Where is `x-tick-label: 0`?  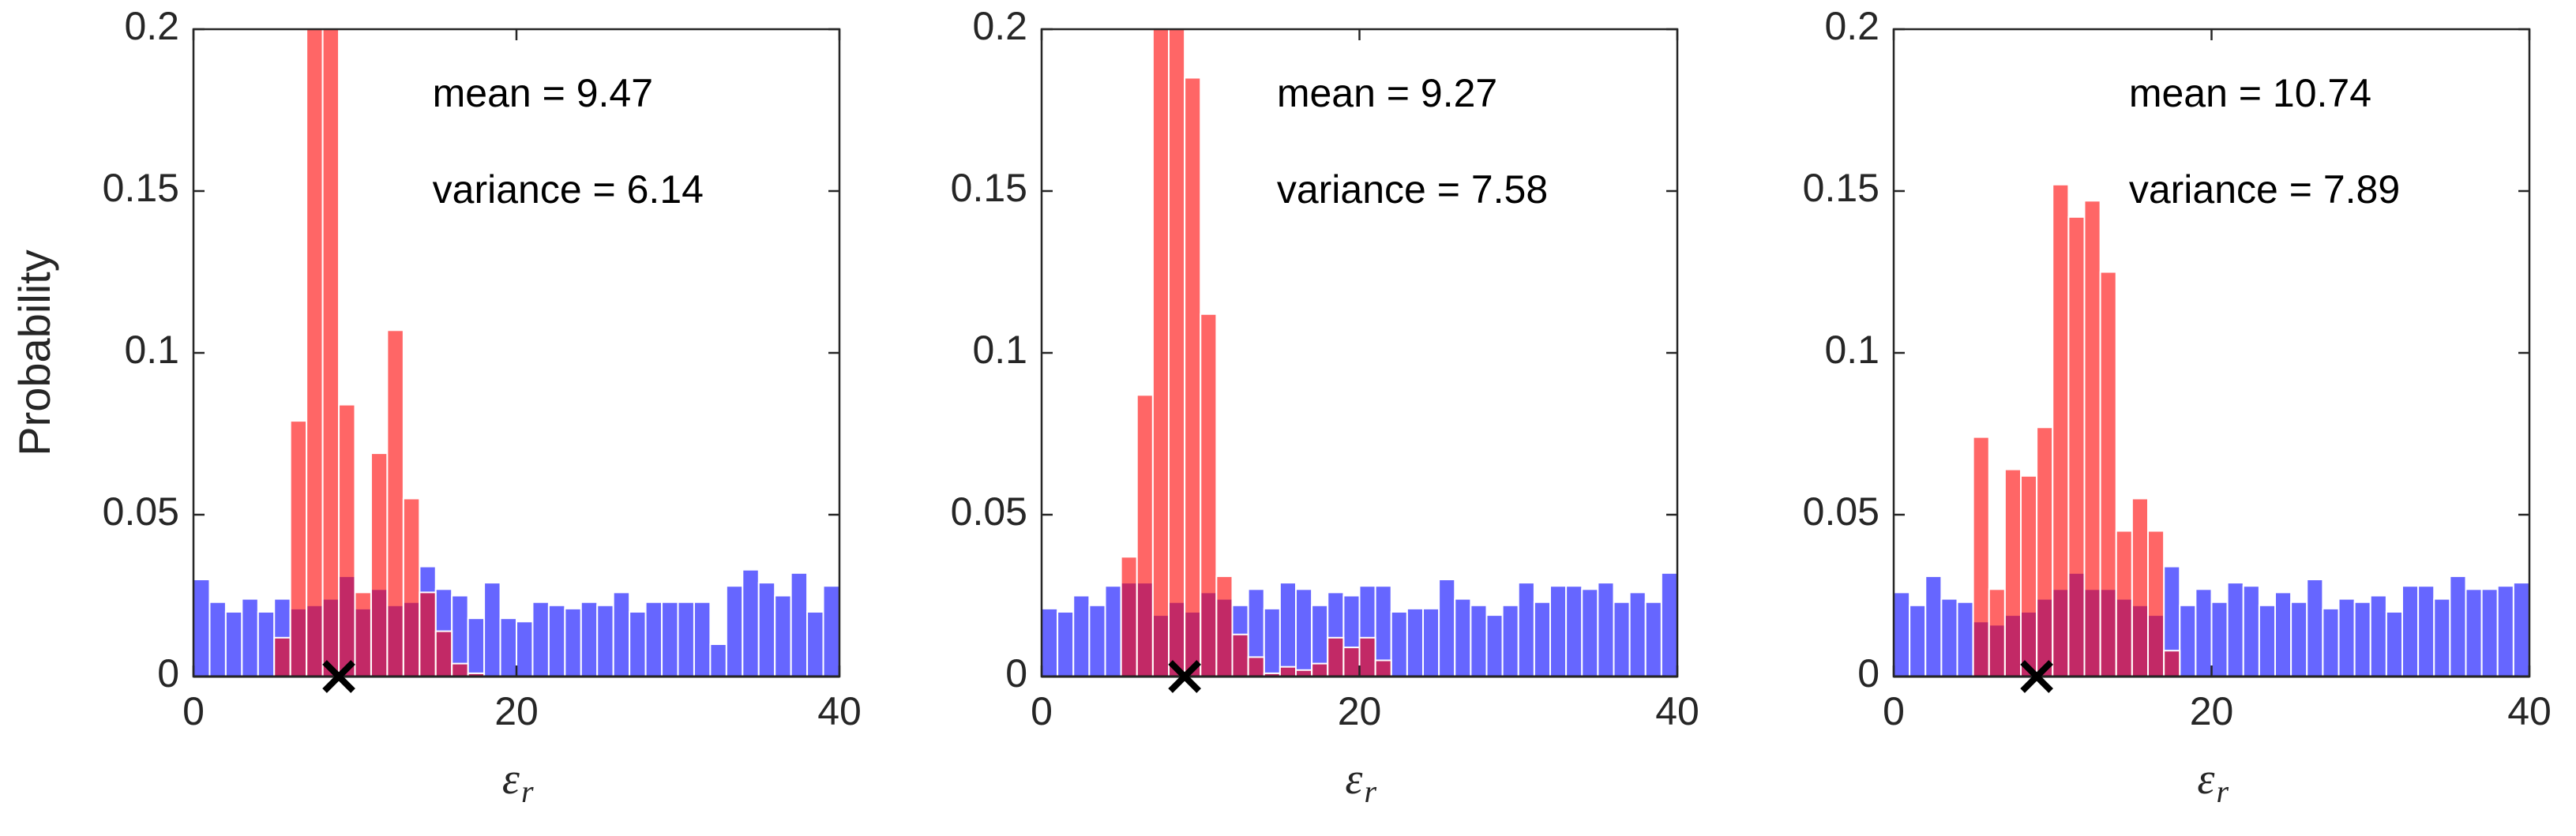
x-tick-label: 0 is located at coordinates (1042, 711).